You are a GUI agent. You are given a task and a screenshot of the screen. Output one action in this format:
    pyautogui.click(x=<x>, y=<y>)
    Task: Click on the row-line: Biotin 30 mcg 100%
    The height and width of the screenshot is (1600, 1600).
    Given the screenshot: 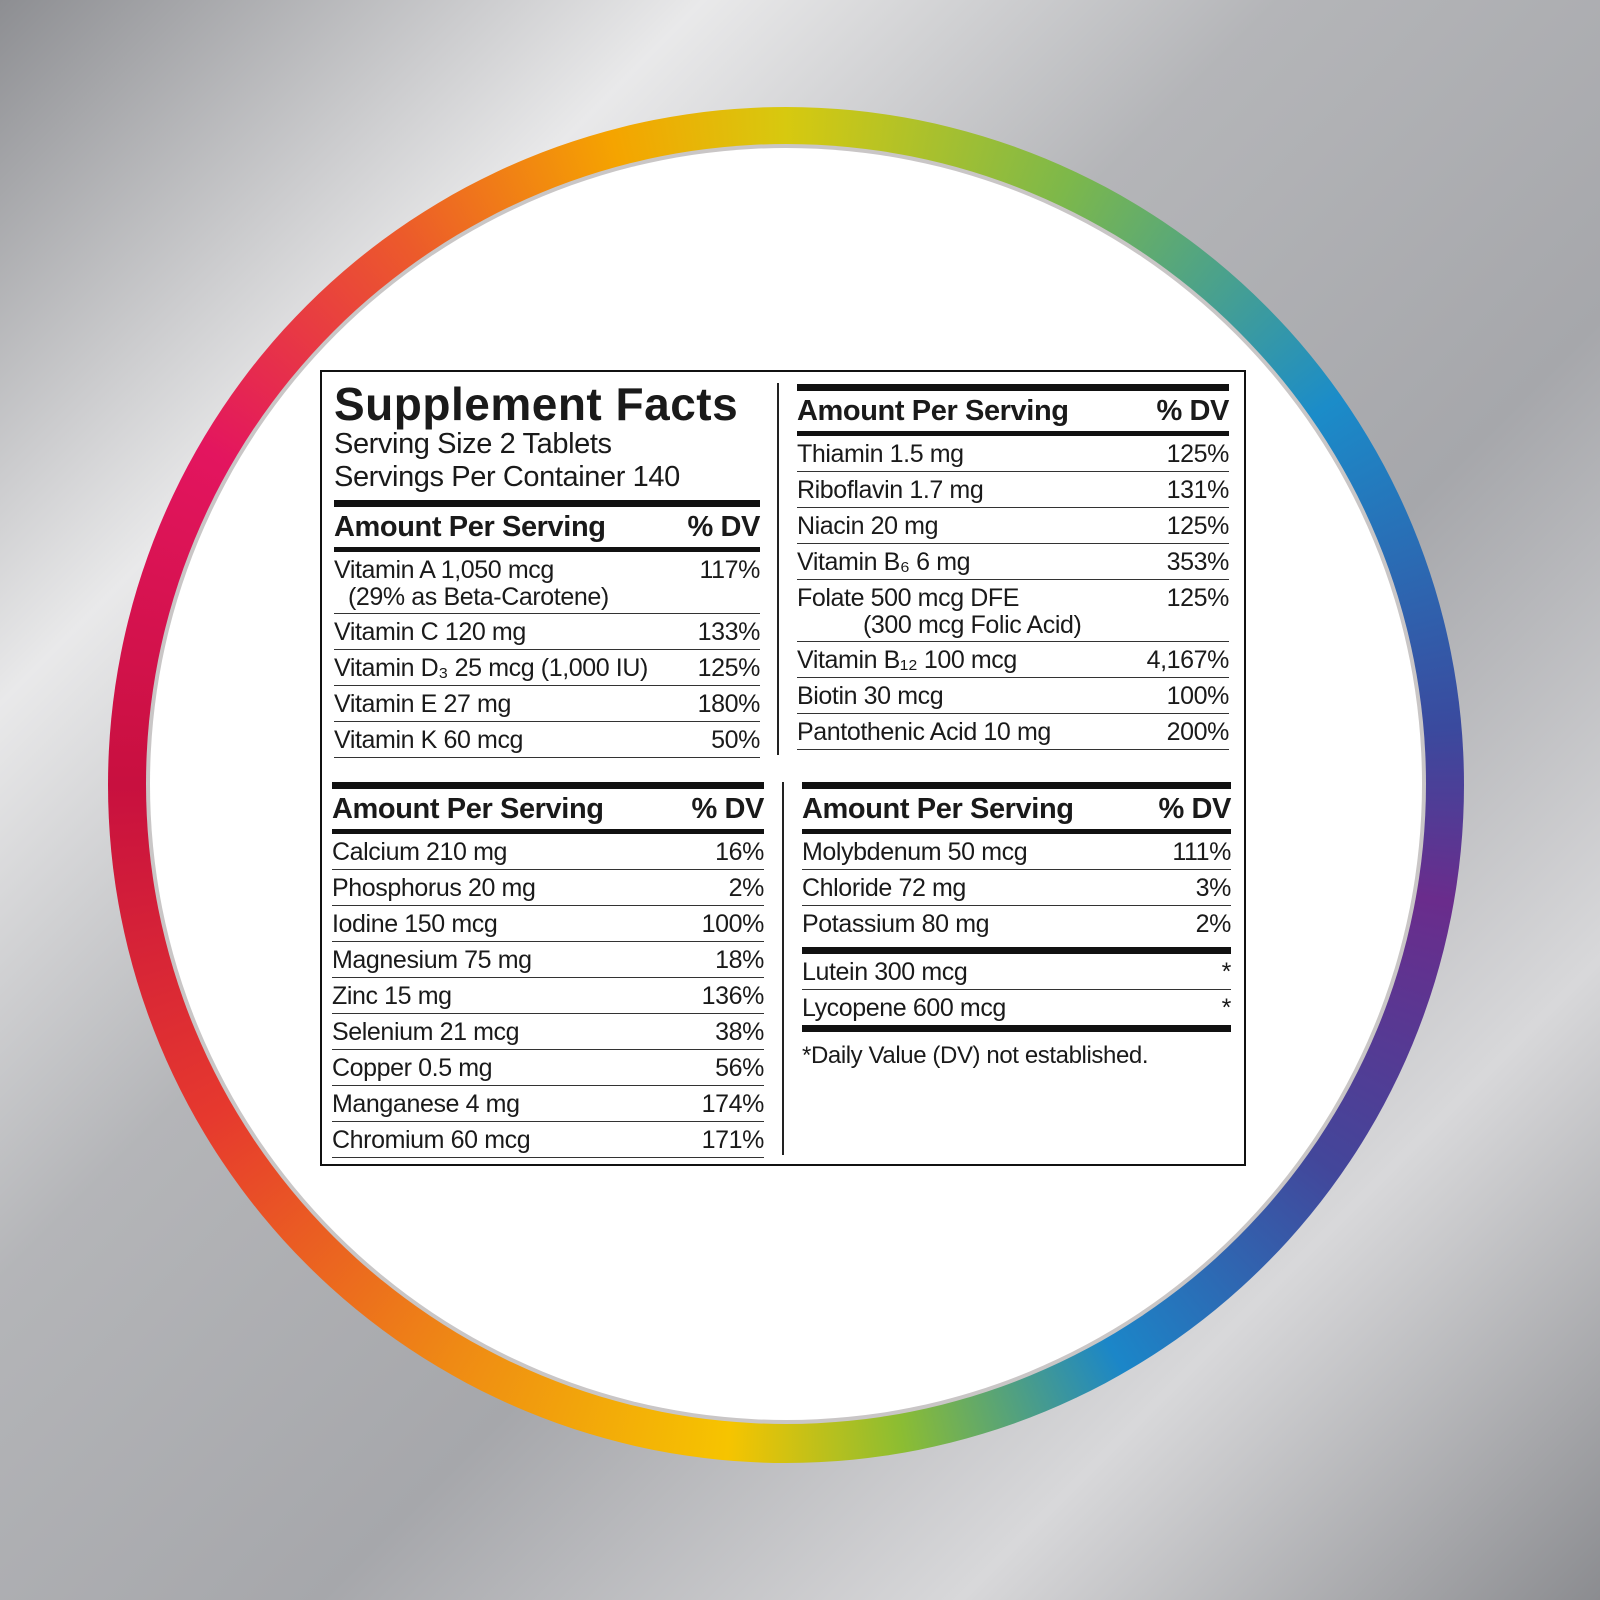 What is the action you would take?
    pyautogui.click(x=1013, y=696)
    